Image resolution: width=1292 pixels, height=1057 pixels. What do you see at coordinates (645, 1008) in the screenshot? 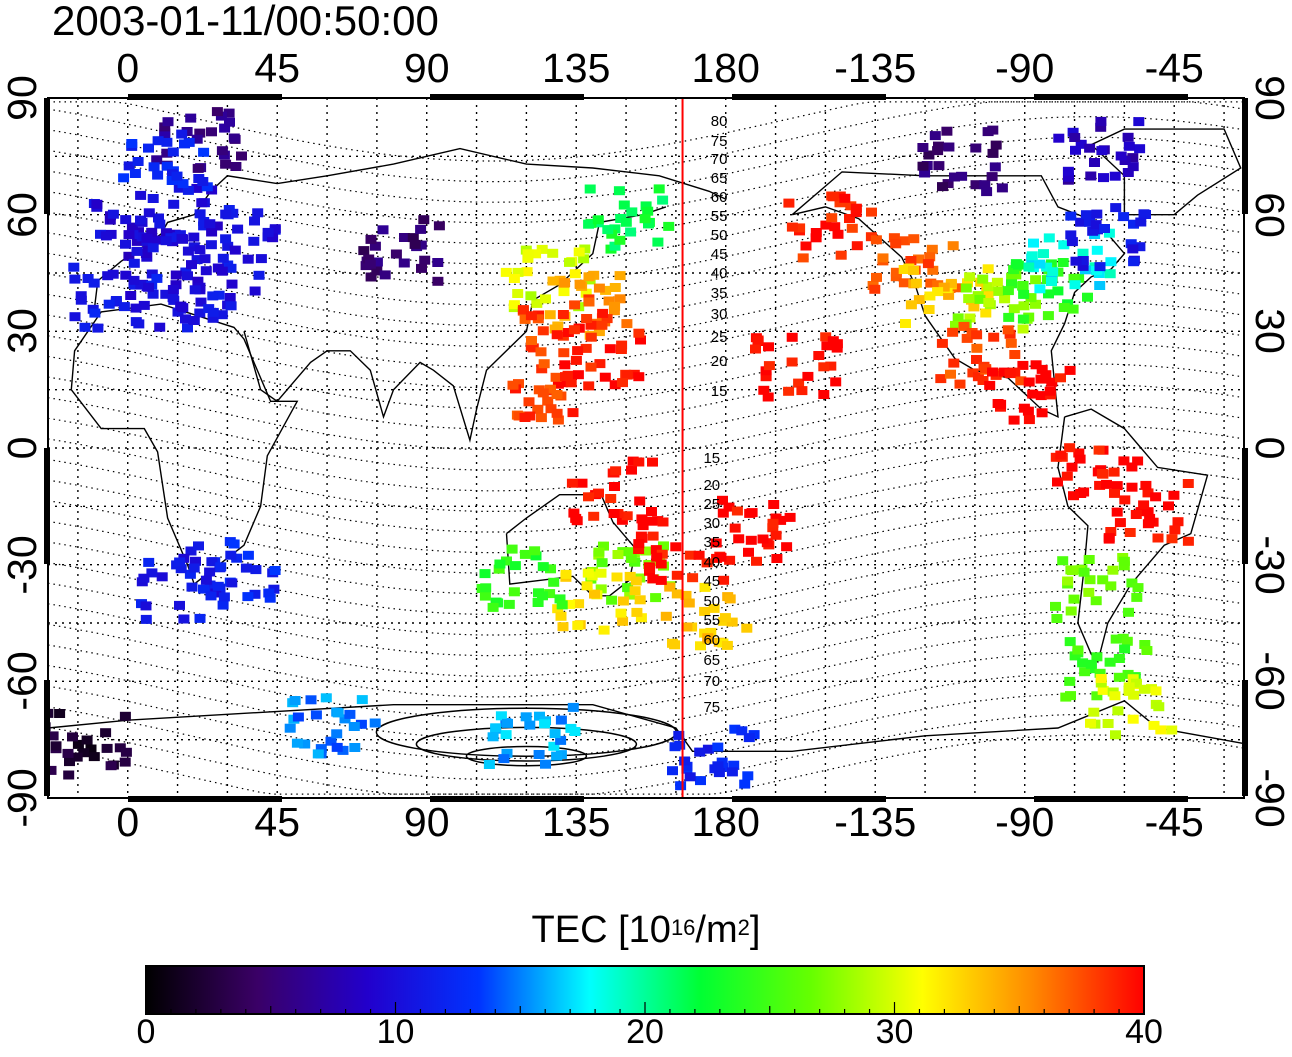
I see `colorbar-tick-marks` at bounding box center [645, 1008].